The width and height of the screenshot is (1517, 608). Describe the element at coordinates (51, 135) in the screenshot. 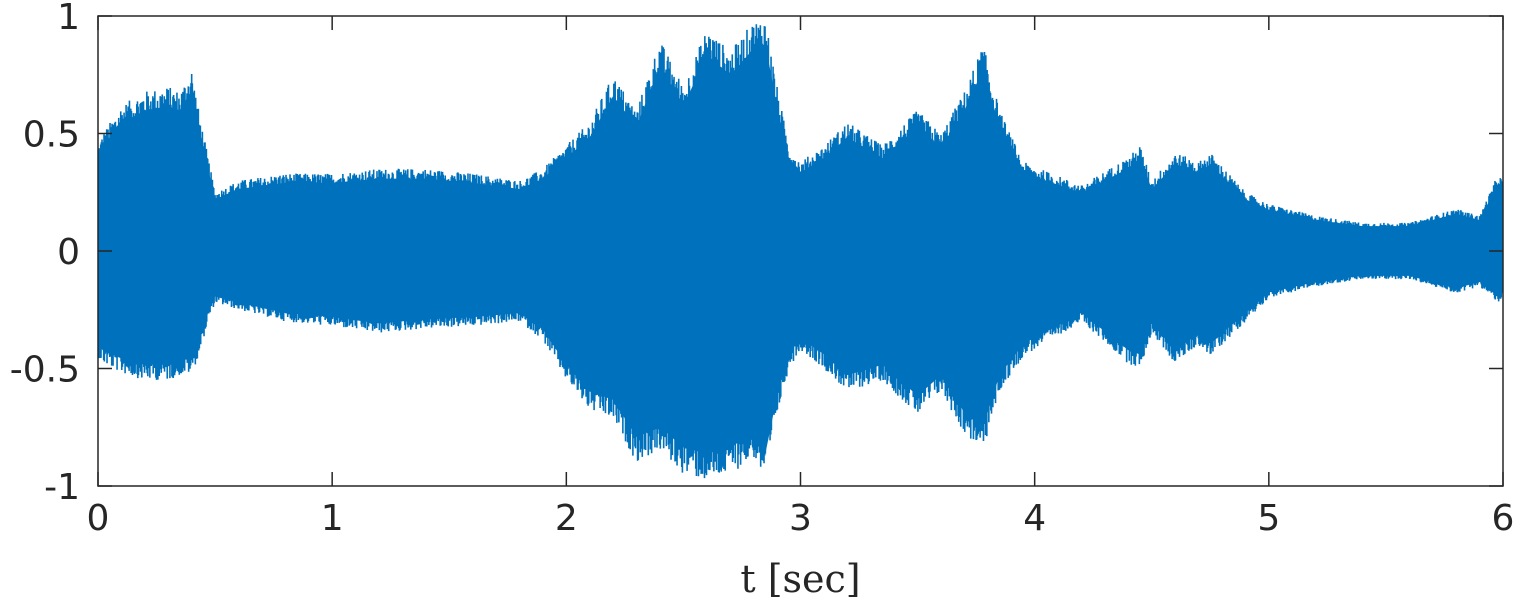

I see `y-tick-label: 0.5` at that location.